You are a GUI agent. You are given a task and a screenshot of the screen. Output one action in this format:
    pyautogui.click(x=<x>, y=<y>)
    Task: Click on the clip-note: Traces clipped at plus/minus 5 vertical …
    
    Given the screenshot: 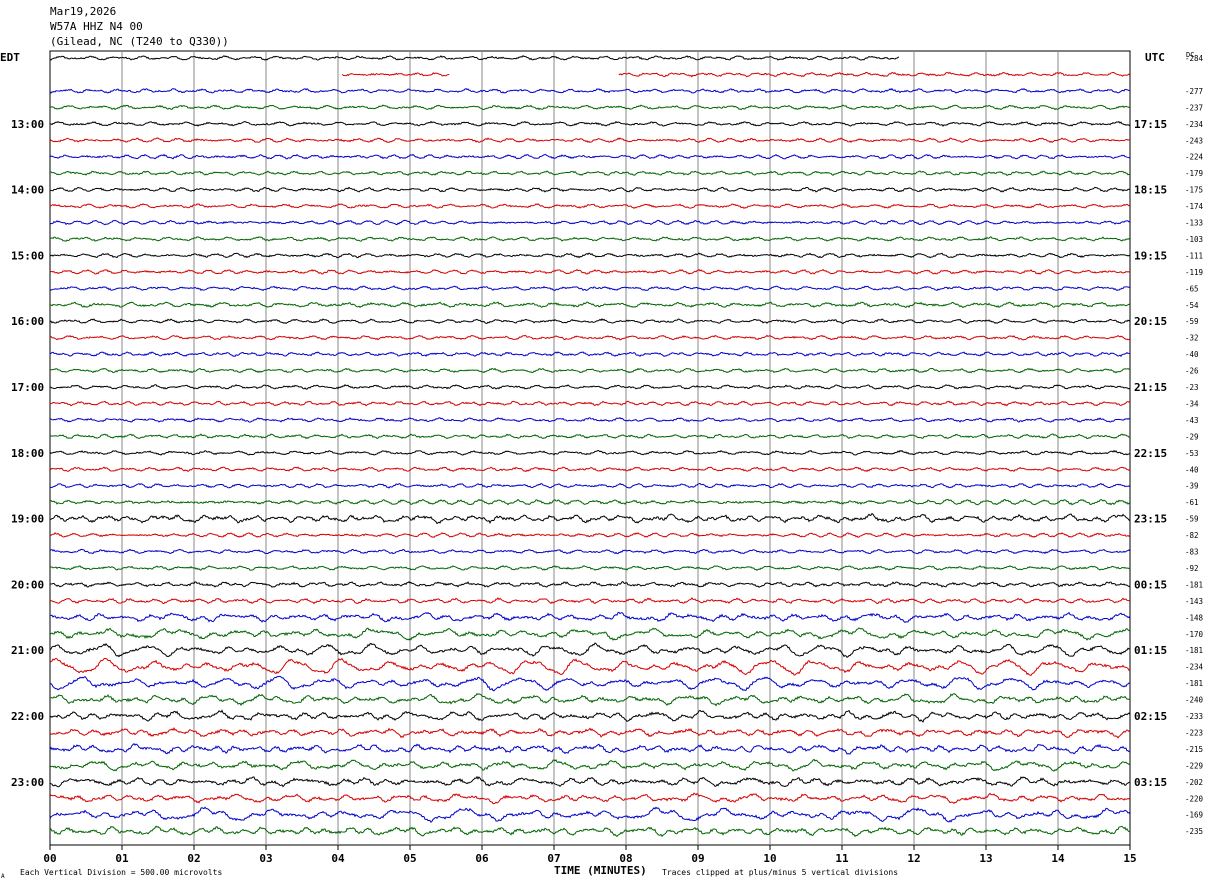 What is the action you would take?
    pyautogui.click(x=780, y=872)
    